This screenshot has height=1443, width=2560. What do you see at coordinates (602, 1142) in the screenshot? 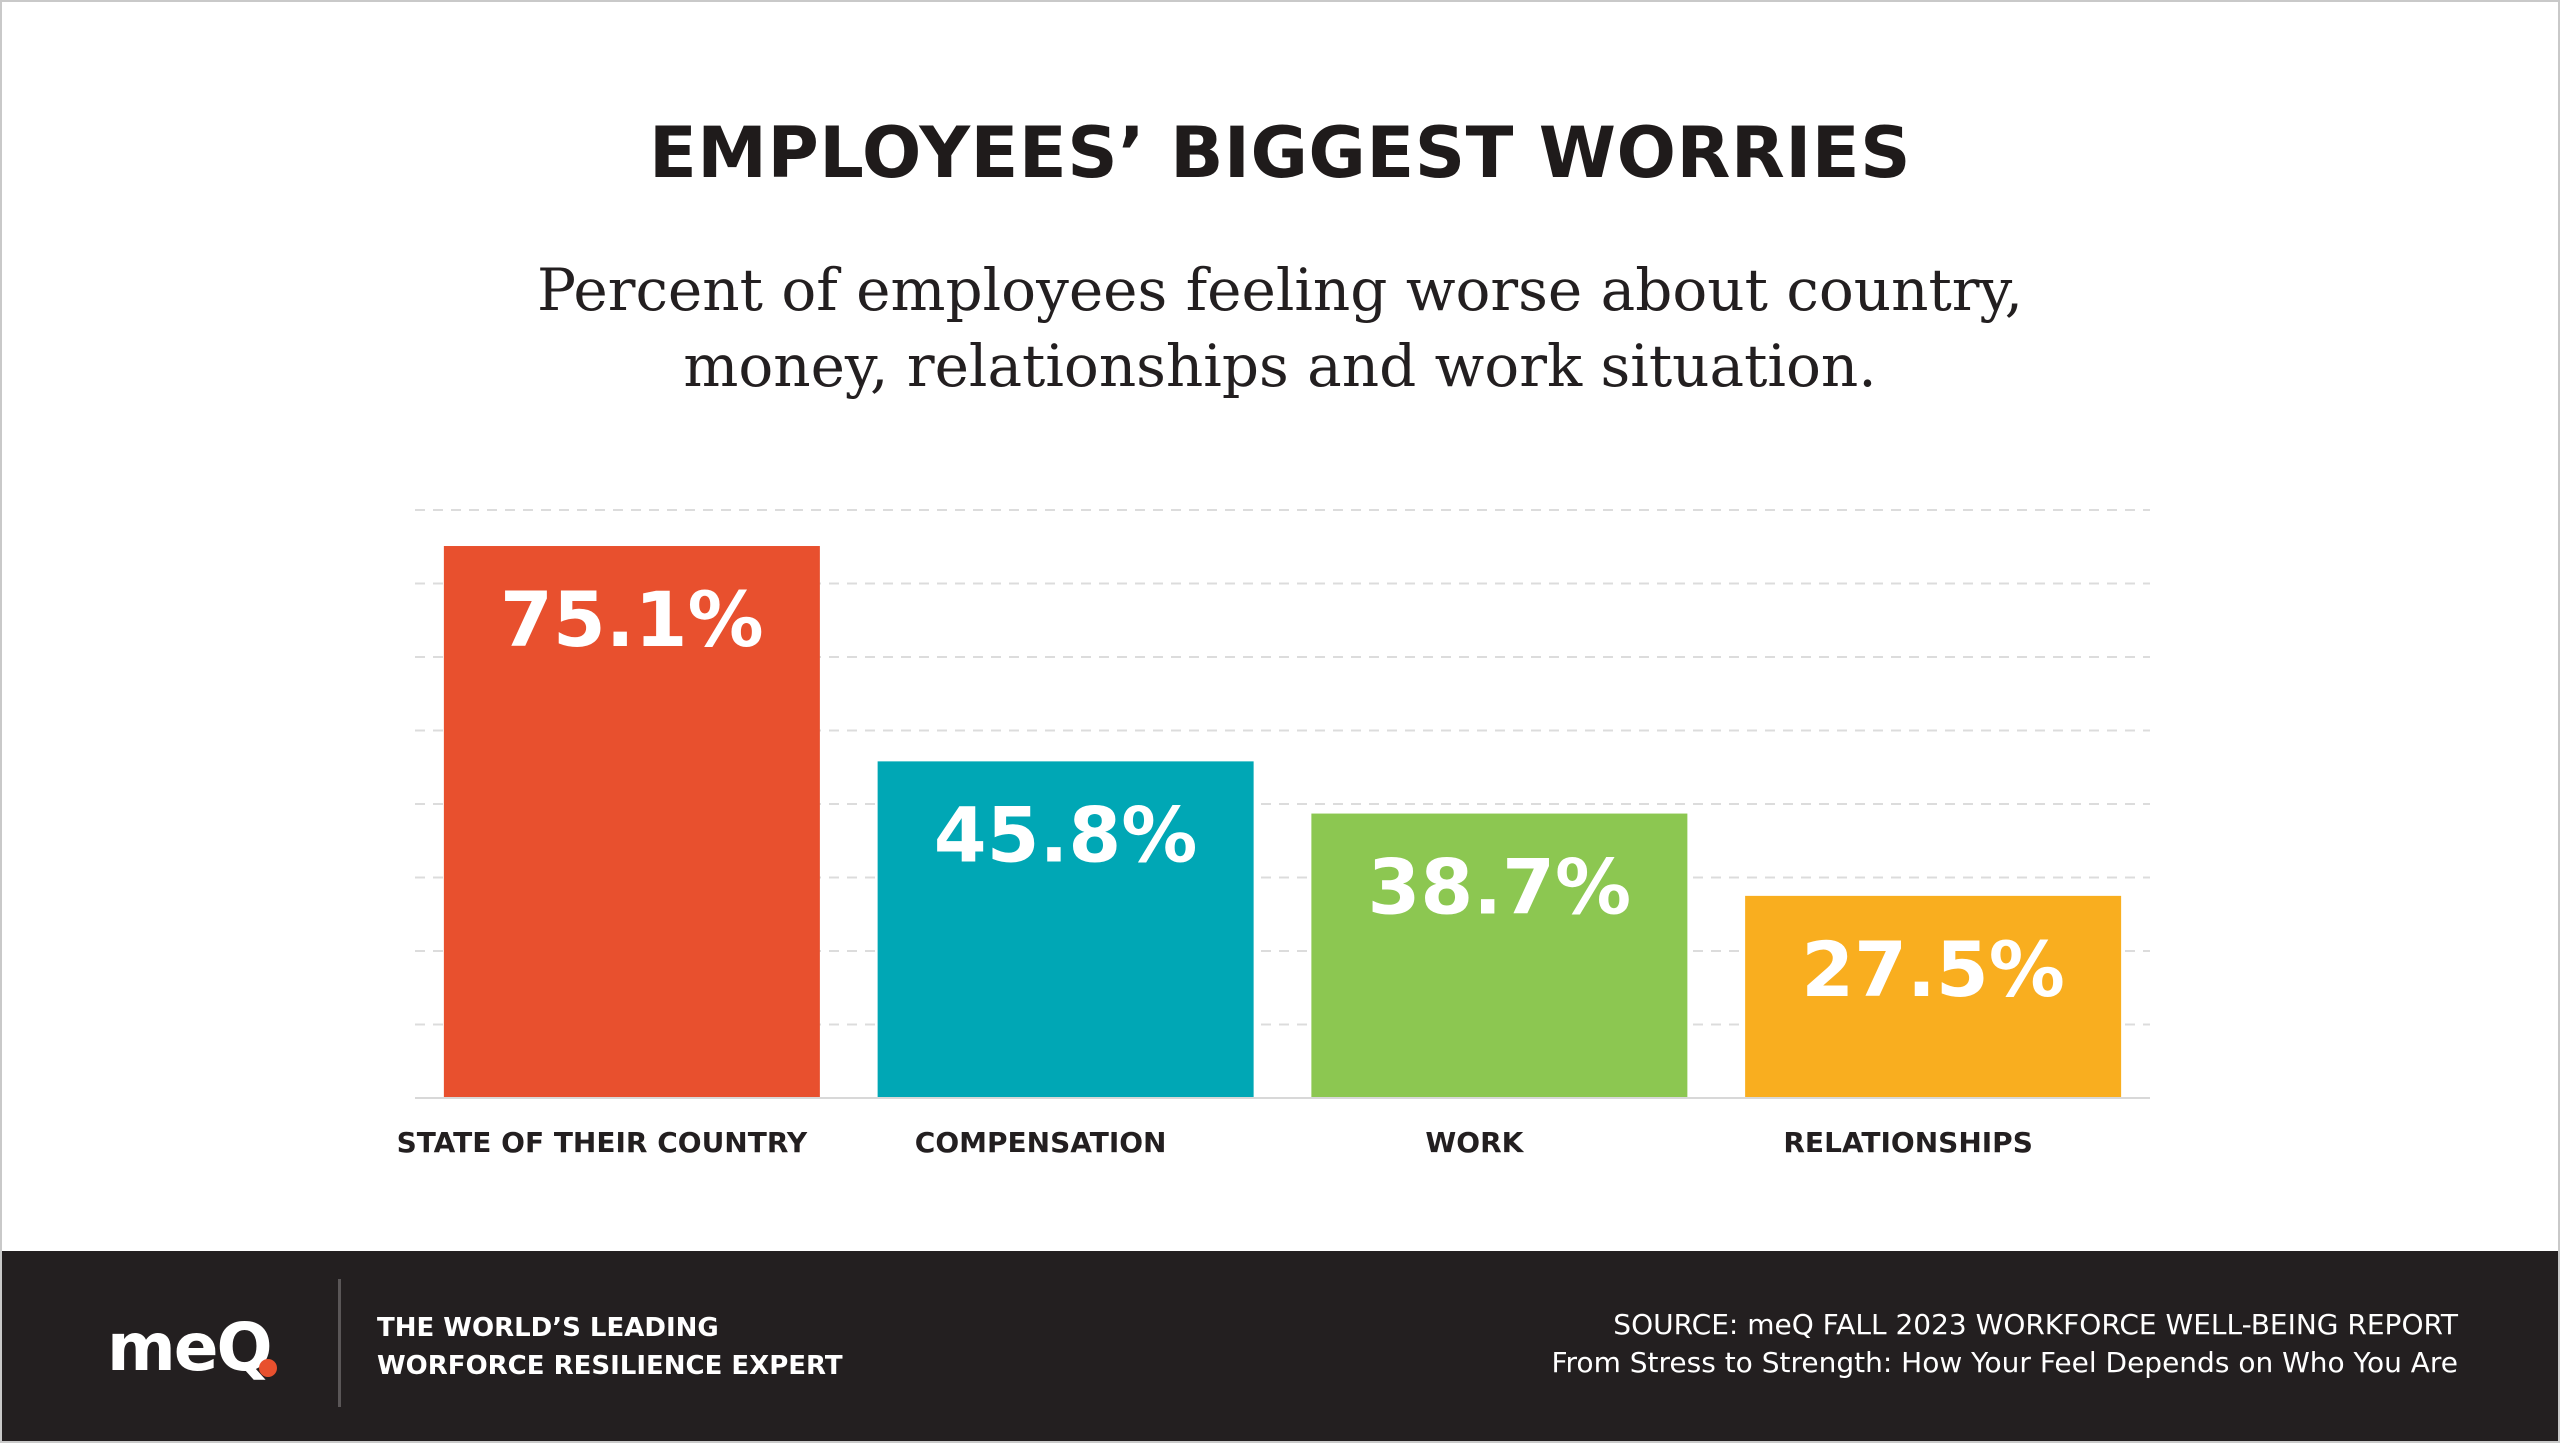
I see `category-label-1: STATE OF THEIR COUNTRY` at bounding box center [602, 1142].